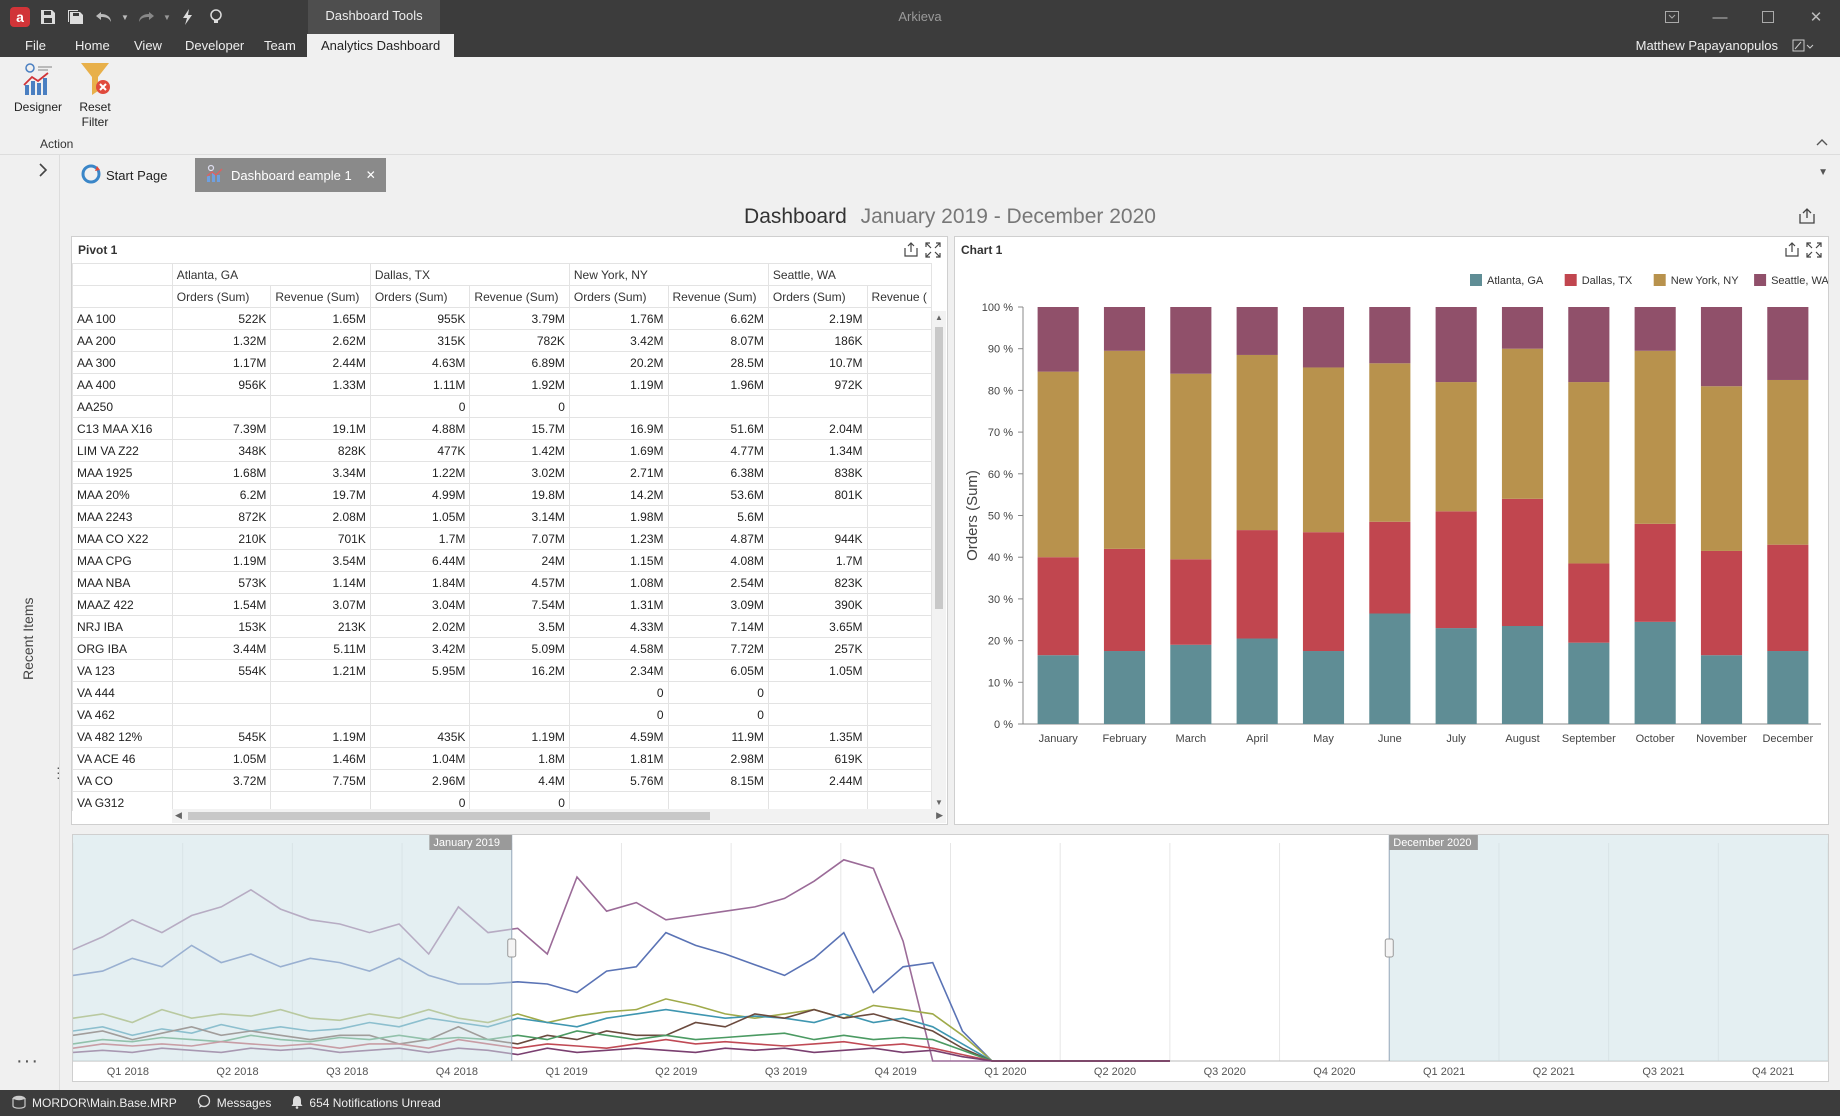 The image size is (1840, 1116). I want to click on pivot-cell: 1.54M, so click(221, 604).